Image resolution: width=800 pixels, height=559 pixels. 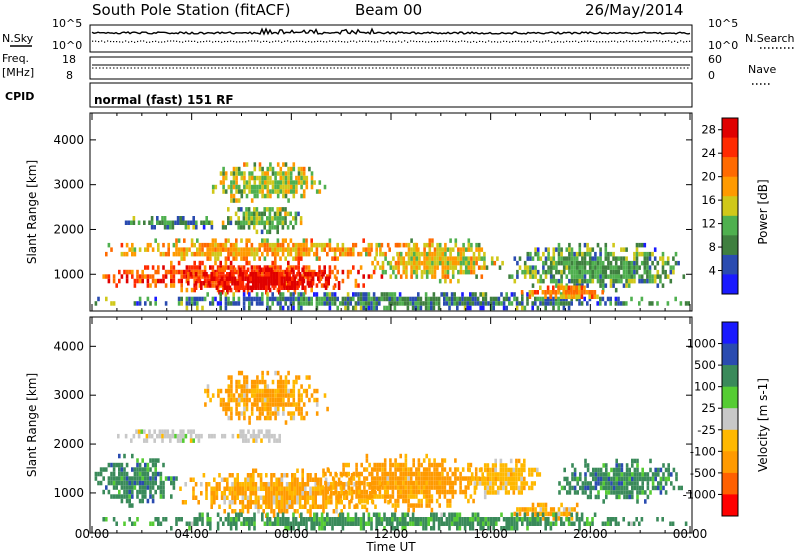 I want to click on y-tick-label: 1000, so click(x=68, y=274).